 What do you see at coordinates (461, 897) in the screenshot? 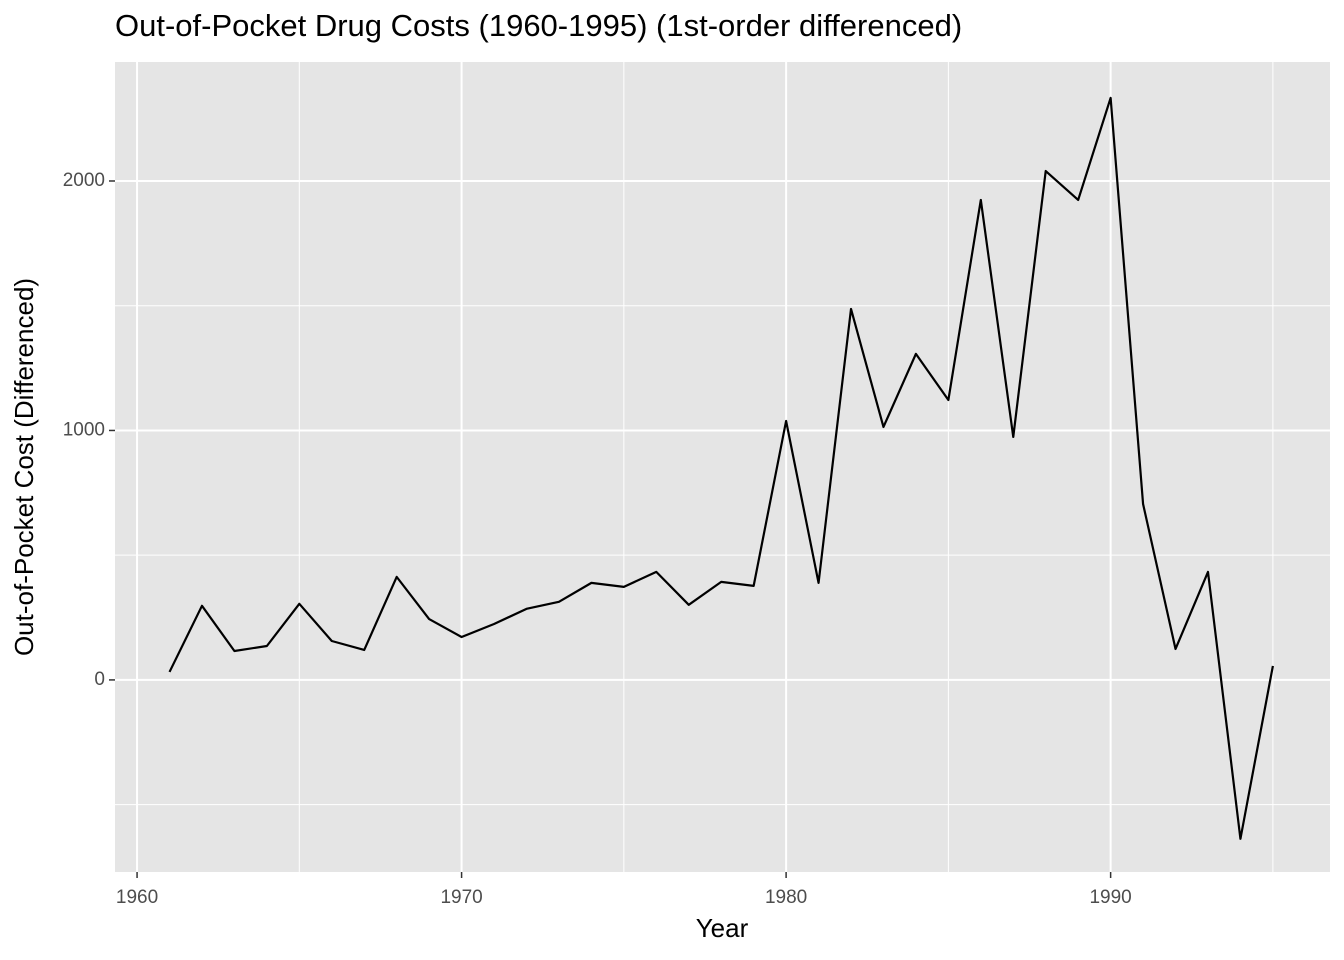
I see `x-tick-label: 1970` at bounding box center [461, 897].